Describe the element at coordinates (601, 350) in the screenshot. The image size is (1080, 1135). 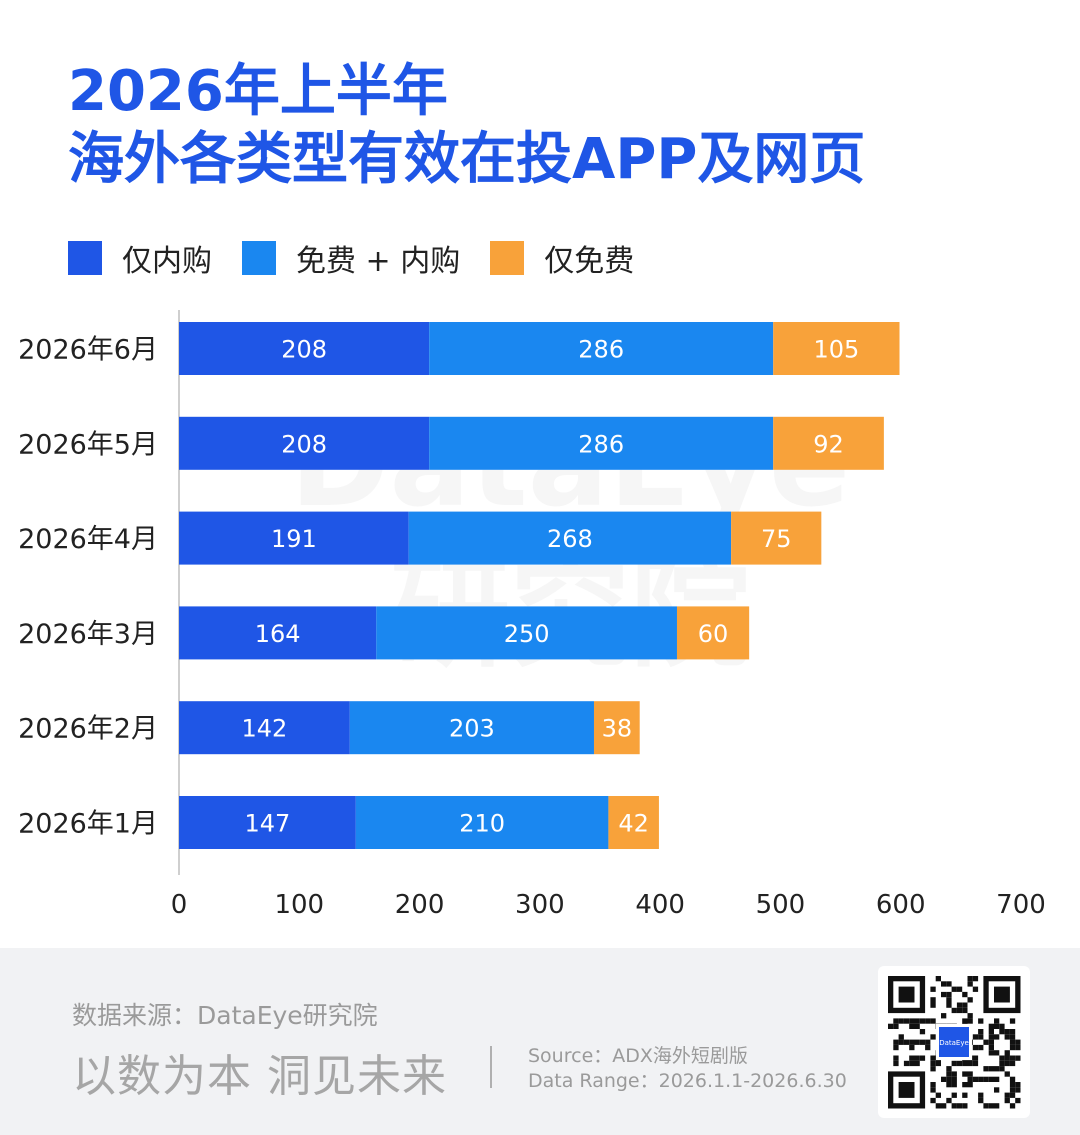
I see `data-label: 286` at that location.